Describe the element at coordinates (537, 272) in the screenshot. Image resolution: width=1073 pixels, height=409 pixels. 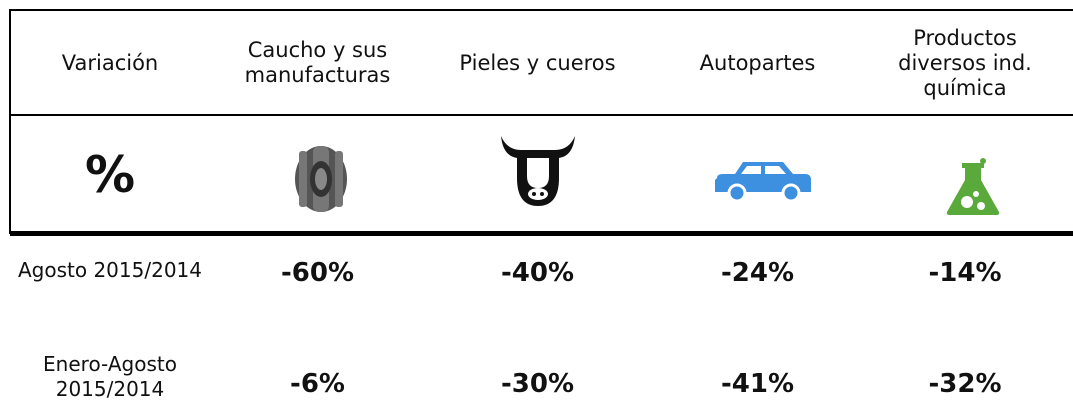
I see `value-cell: -40%` at that location.